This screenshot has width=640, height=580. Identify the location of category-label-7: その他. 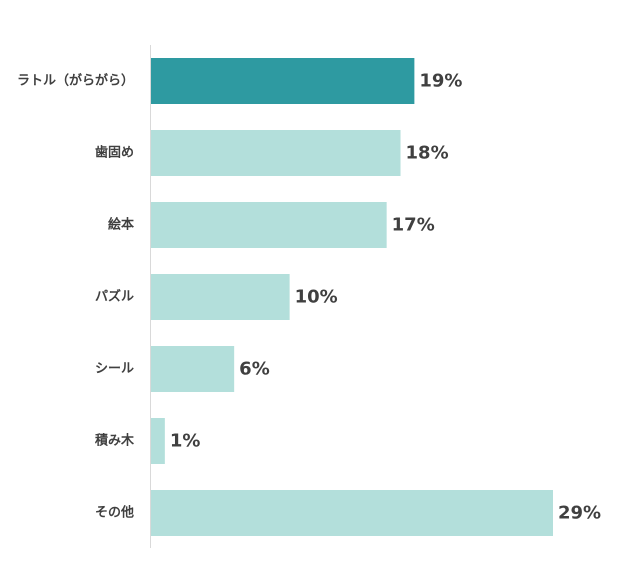
(114, 513).